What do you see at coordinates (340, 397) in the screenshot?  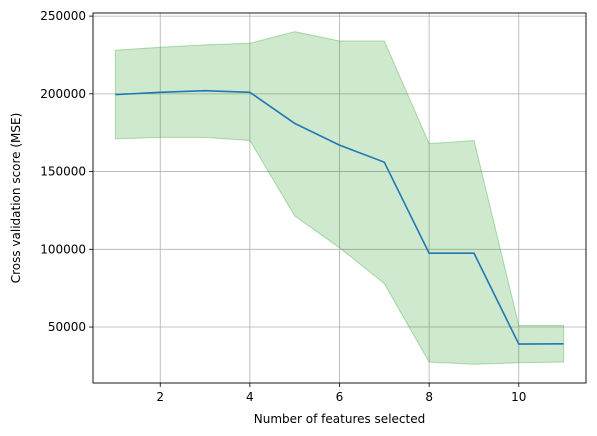 I see `x-tick-label: 6` at bounding box center [340, 397].